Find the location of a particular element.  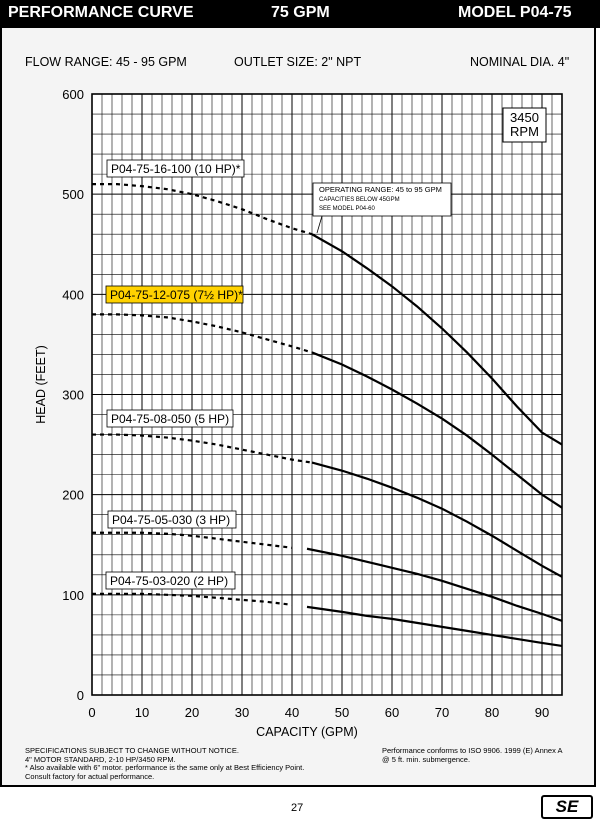

x-axis-label: CAPACITY (GPM) is located at coordinates (307, 732).